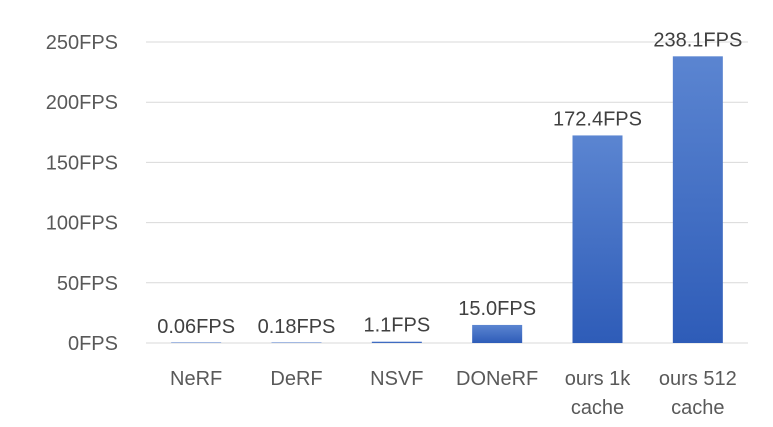 This screenshot has width=773, height=427. Describe the element at coordinates (396, 326) in the screenshot. I see `data-label: 1.1FPS` at that location.